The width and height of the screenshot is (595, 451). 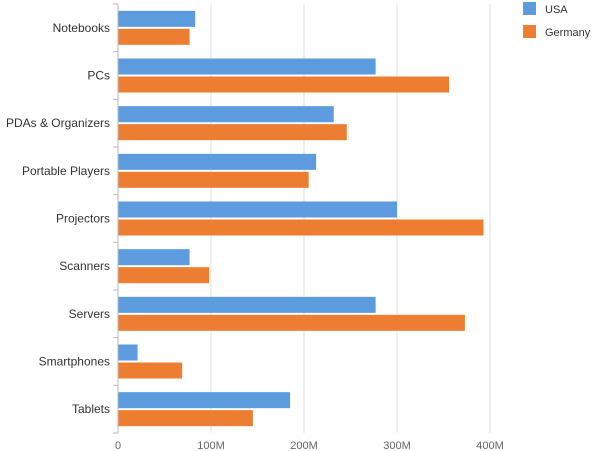 I want to click on bar-germany-smartphones, so click(x=150, y=370).